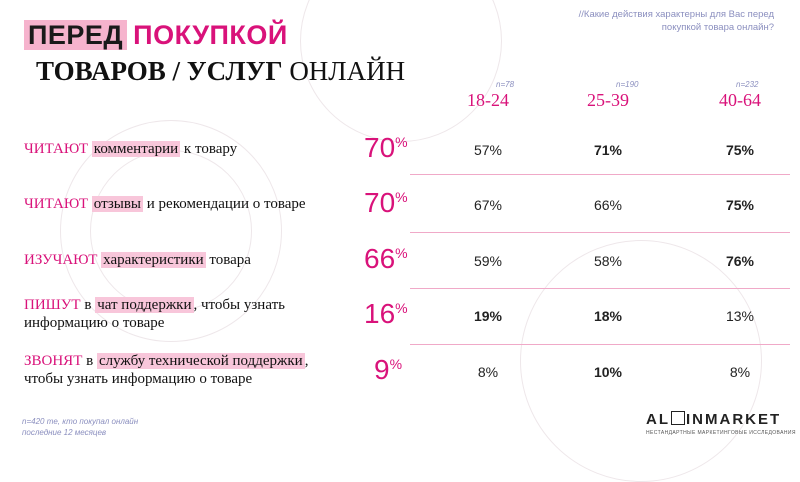 The height and width of the screenshot is (482, 800). What do you see at coordinates (734, 419) in the screenshot?
I see `logo-right: INMARKET` at bounding box center [734, 419].